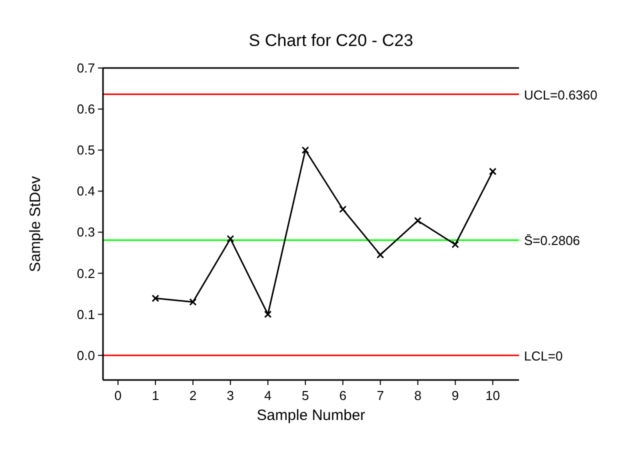 The height and width of the screenshot is (453, 640). What do you see at coordinates (85, 191) in the screenshot?
I see `y-tick-label: 0.4` at bounding box center [85, 191].